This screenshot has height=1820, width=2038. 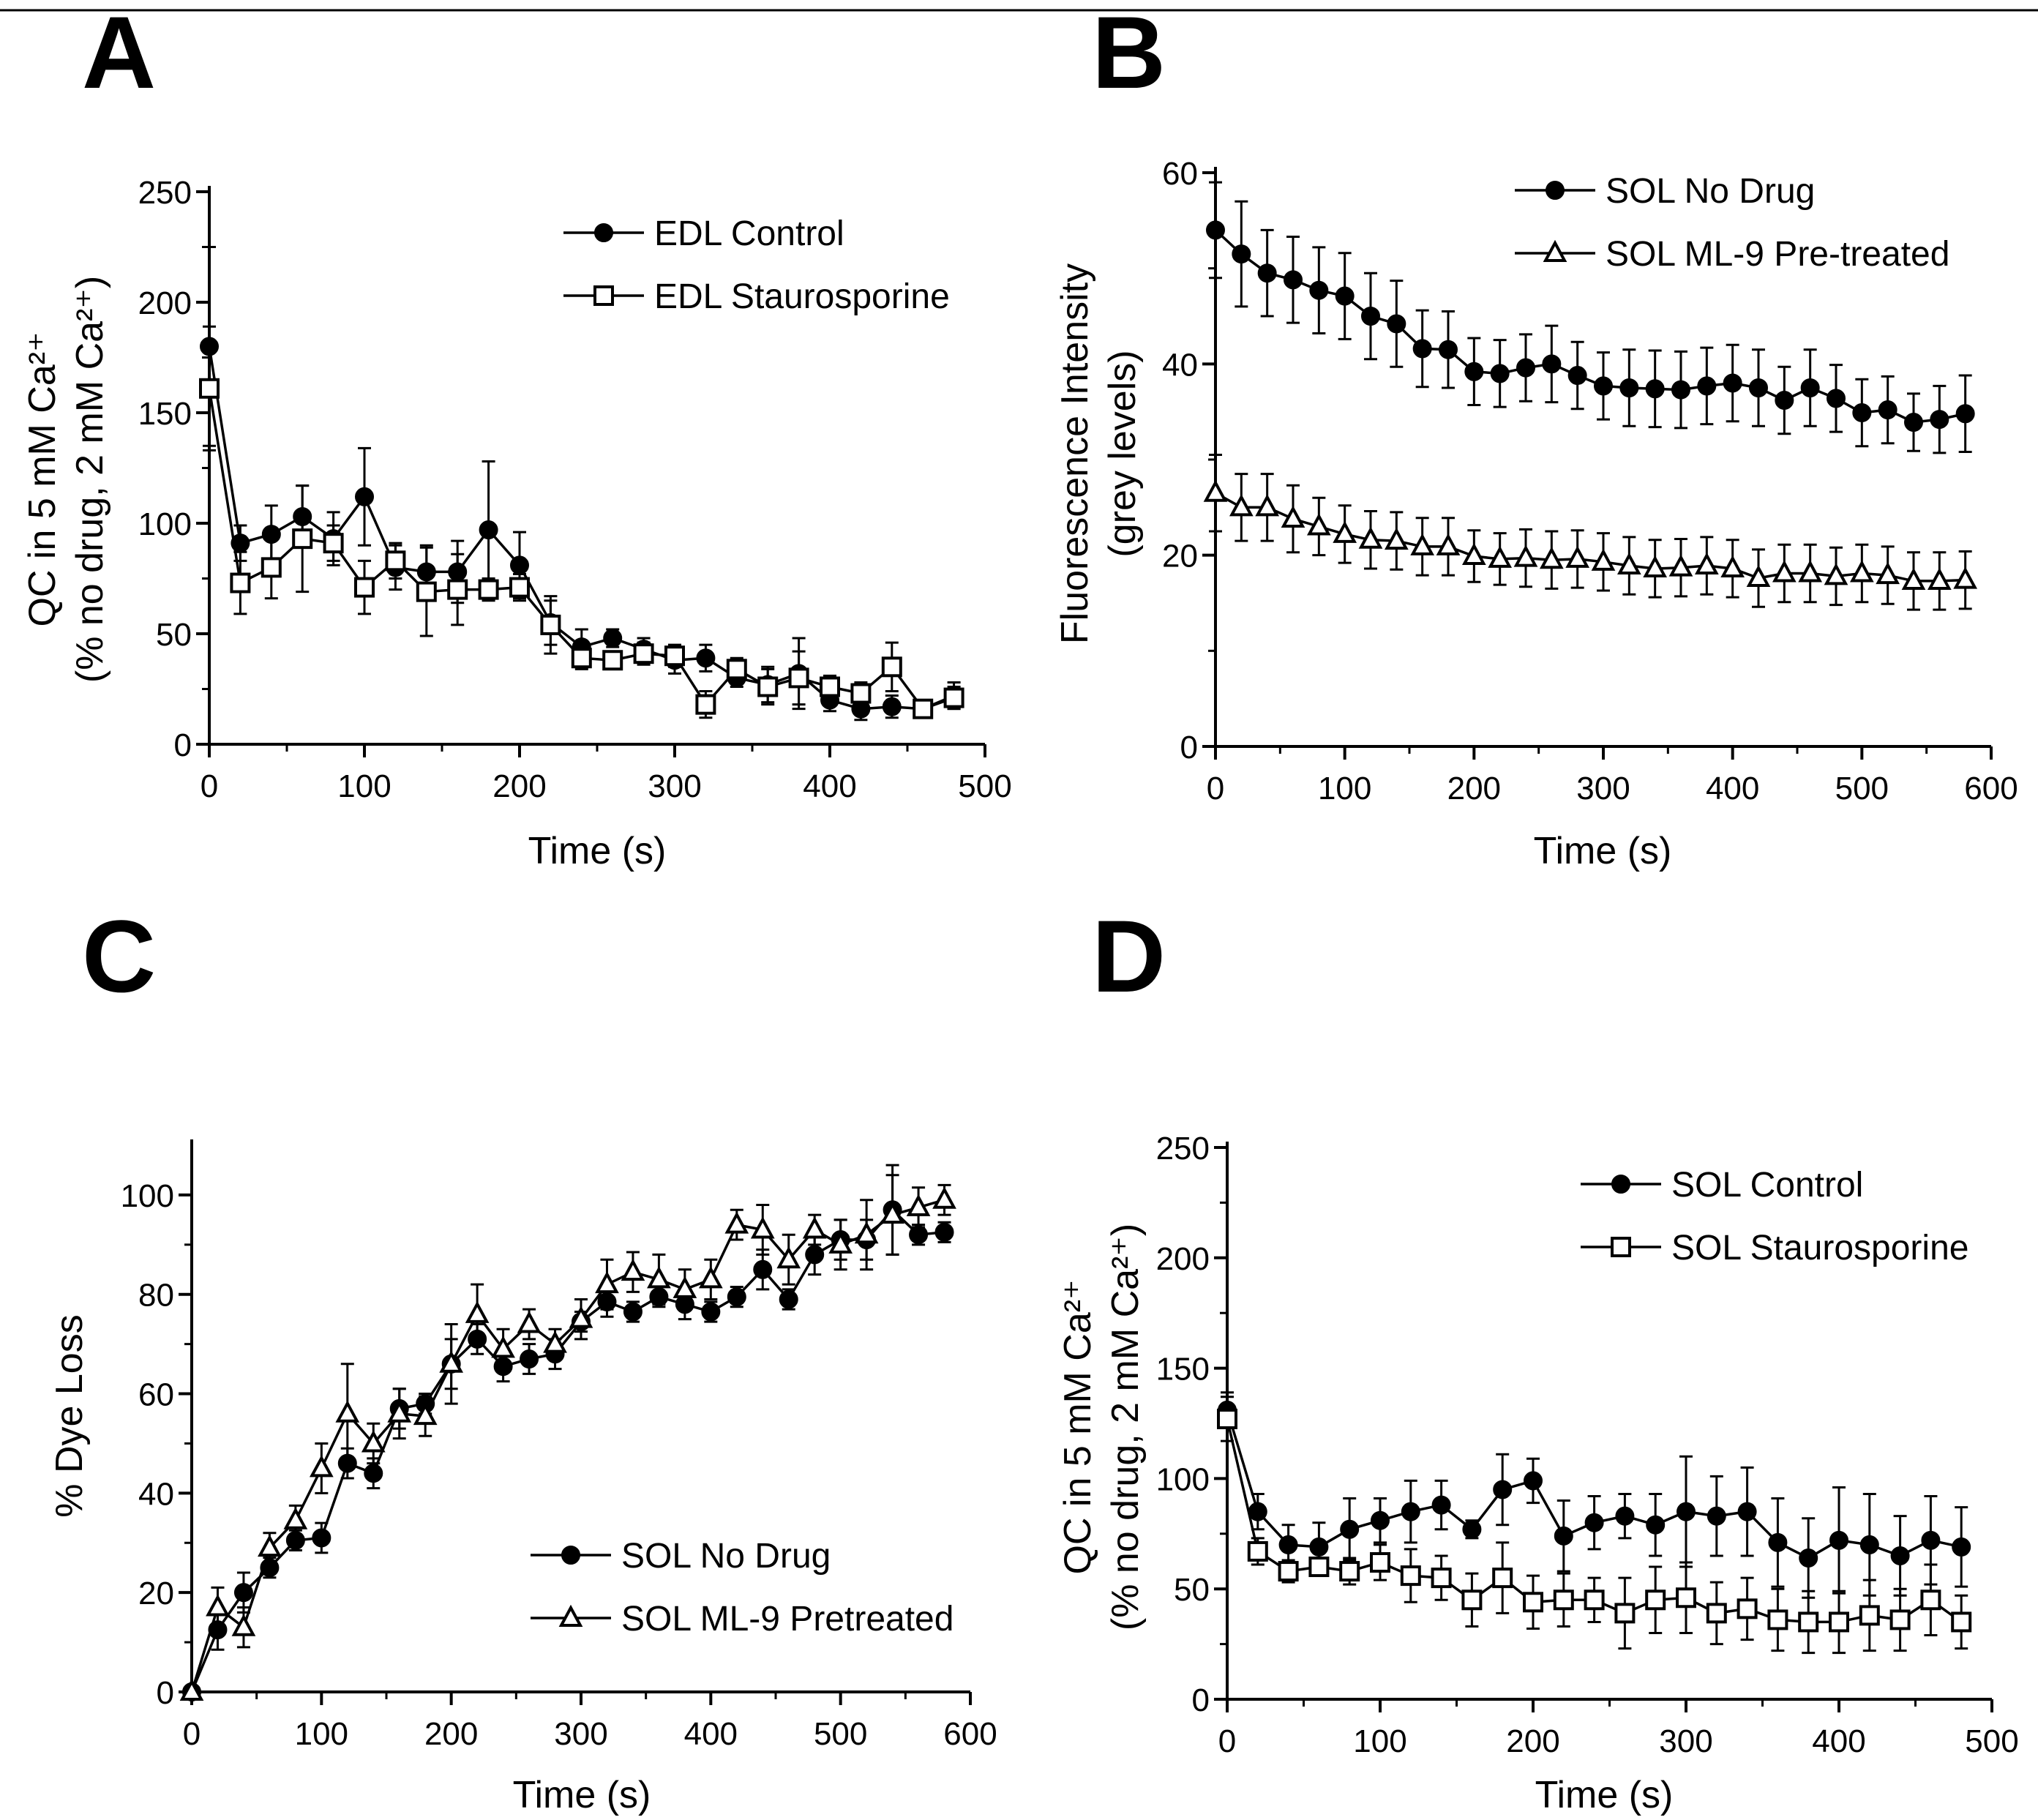 What do you see at coordinates (970, 1734) in the screenshot?
I see `x-tick-label: 600` at bounding box center [970, 1734].